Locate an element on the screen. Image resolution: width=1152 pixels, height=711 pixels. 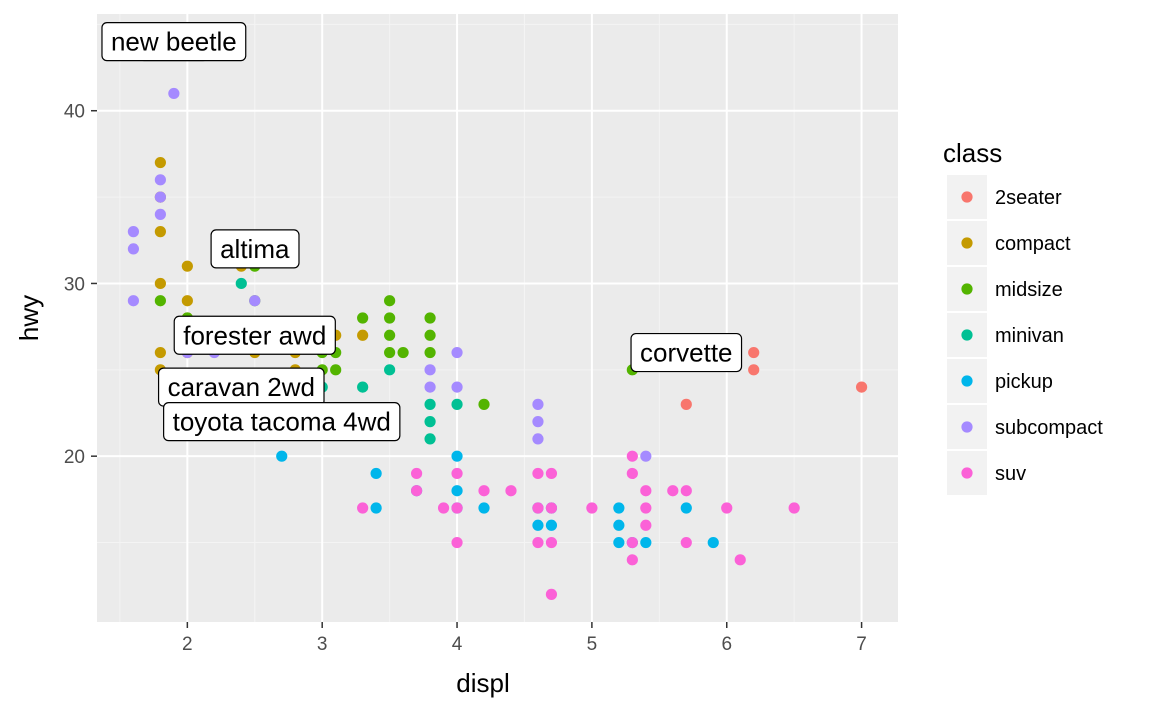
legend-swatch-midsize is located at coordinates (967, 289).